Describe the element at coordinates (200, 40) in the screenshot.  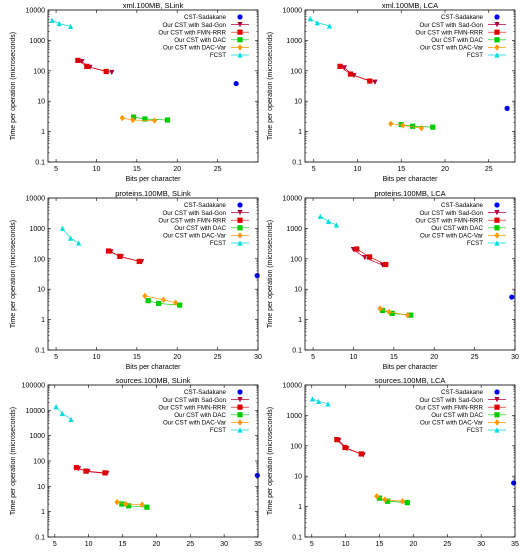
I see `legend-entry: Our CST with DAC` at that location.